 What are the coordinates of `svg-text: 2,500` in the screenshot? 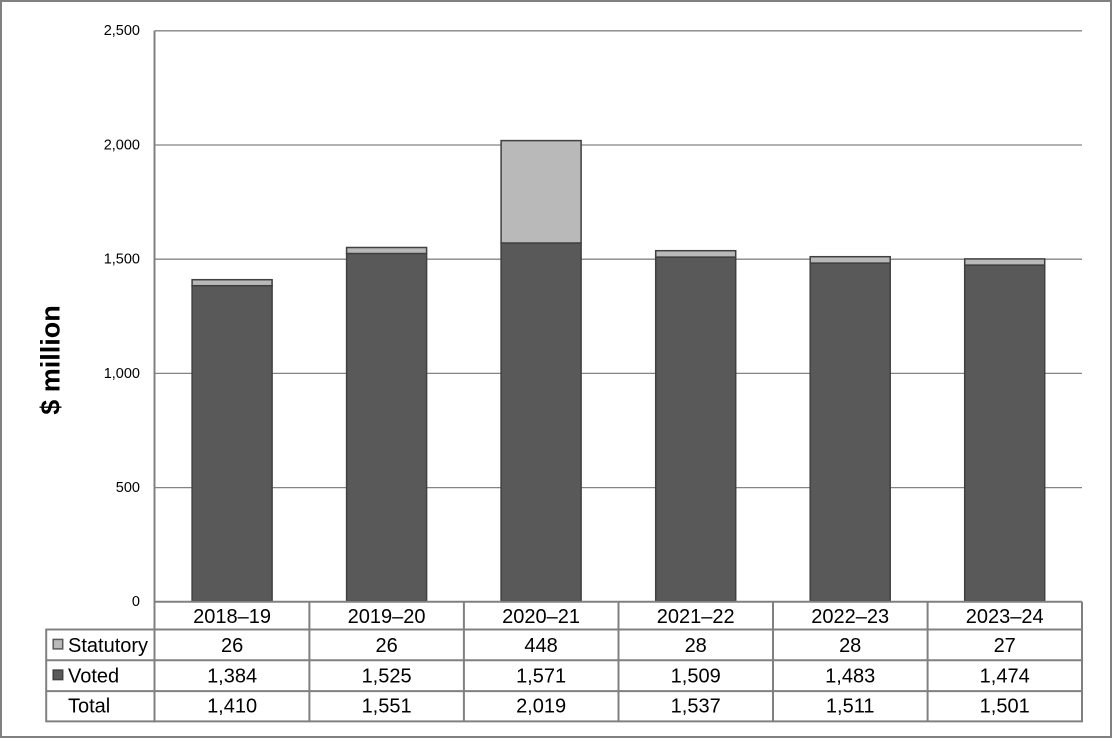 It's located at (122, 31).